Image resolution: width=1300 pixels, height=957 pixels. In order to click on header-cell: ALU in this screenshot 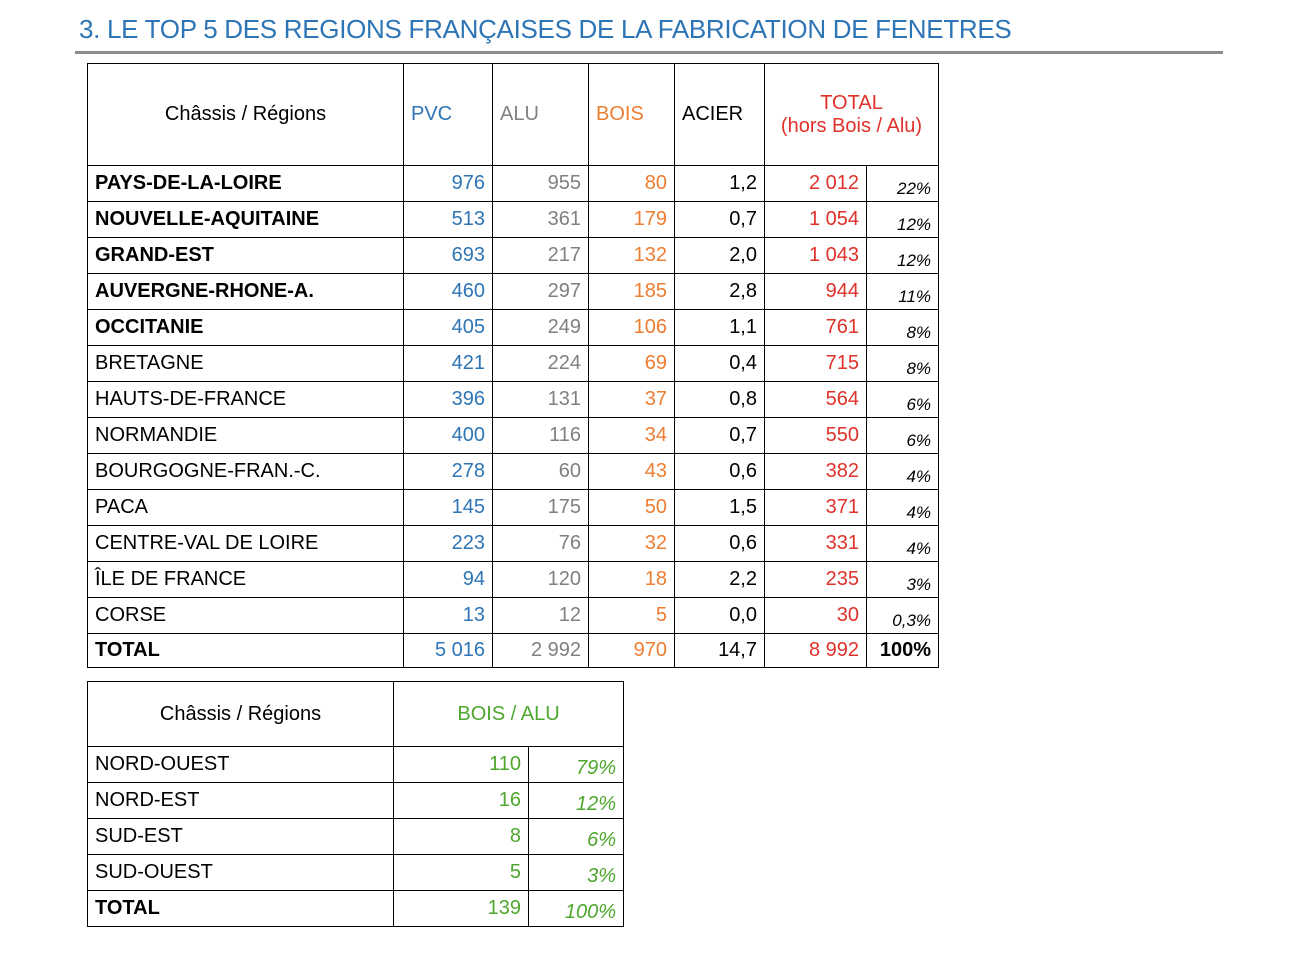, I will do `click(540, 114)`.